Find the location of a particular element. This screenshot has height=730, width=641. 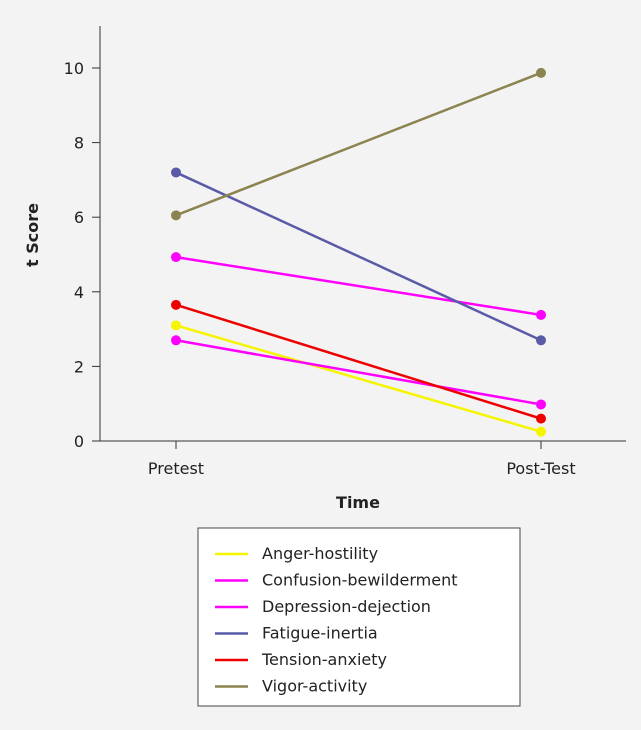

legend-label: Depression-dejection is located at coordinates (346, 606).